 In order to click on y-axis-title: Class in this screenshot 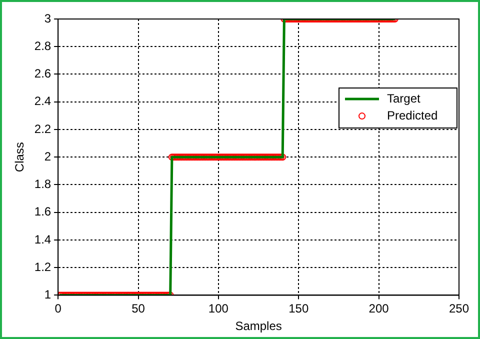, I will do `click(19, 157)`.